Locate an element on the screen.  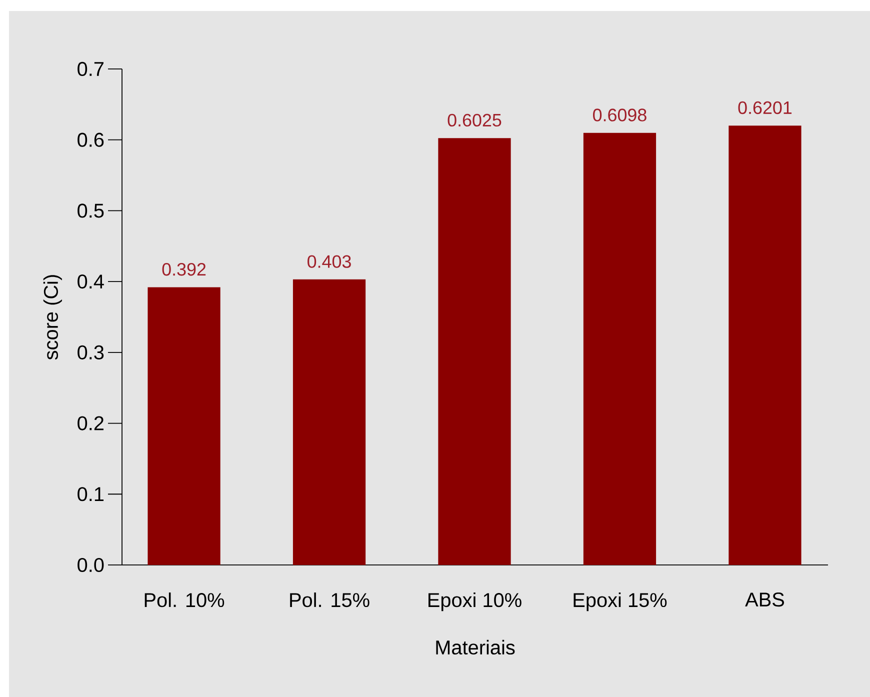
x-tick-label: Epoxi 15% is located at coordinates (620, 602).